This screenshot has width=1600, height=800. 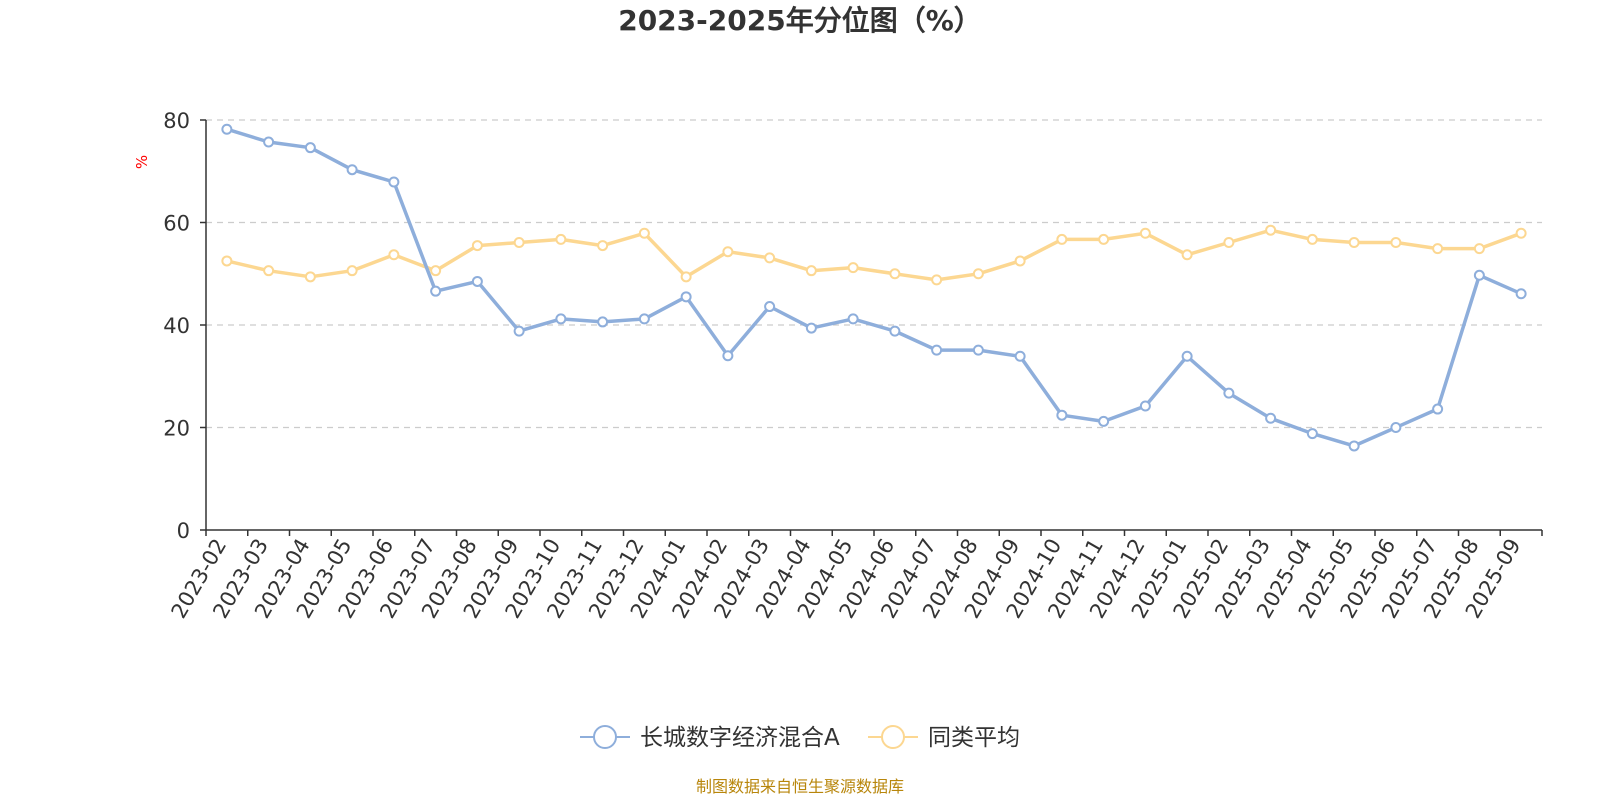 I want to click on source-attribution: 制图数据来自恒生聚源数据库, so click(x=800, y=786).